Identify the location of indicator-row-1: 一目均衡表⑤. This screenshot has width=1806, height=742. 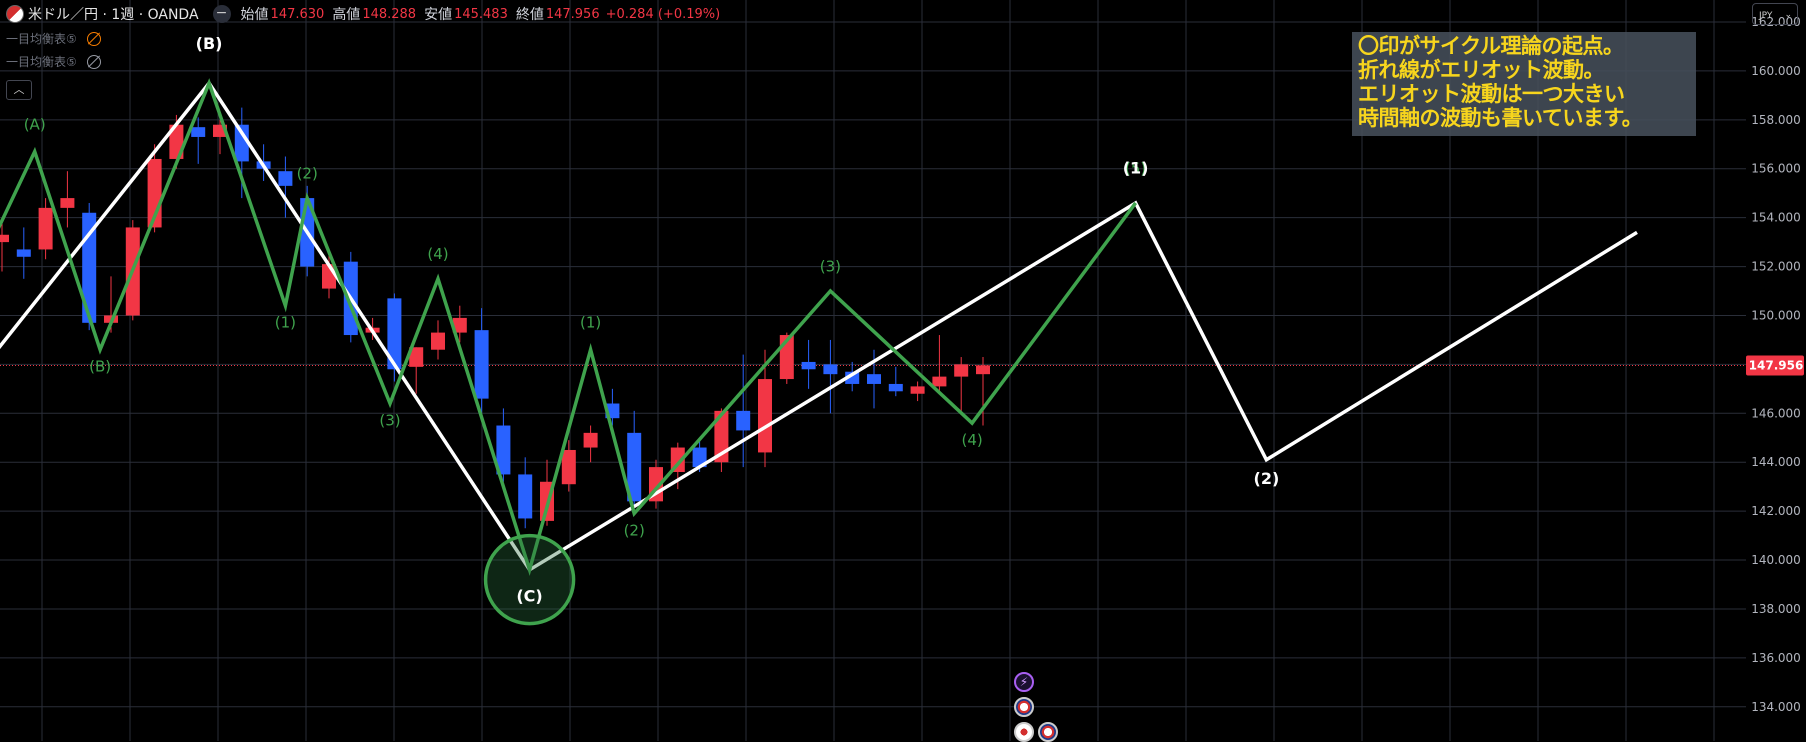
(53, 38).